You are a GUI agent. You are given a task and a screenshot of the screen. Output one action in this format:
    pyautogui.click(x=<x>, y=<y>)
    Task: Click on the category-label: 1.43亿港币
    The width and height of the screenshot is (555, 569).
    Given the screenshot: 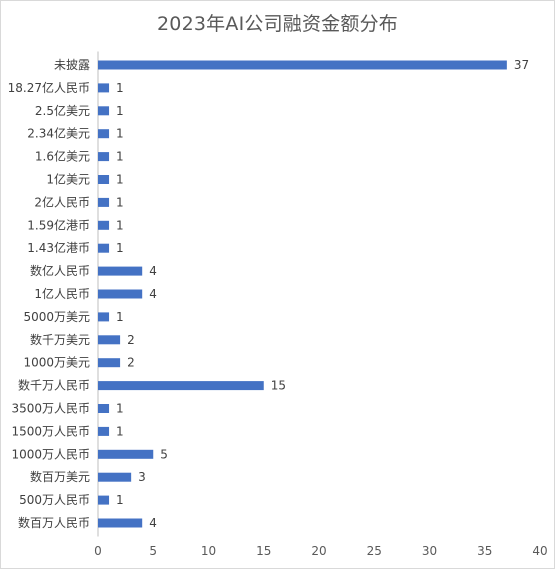 What is the action you would take?
    pyautogui.click(x=58, y=247)
    